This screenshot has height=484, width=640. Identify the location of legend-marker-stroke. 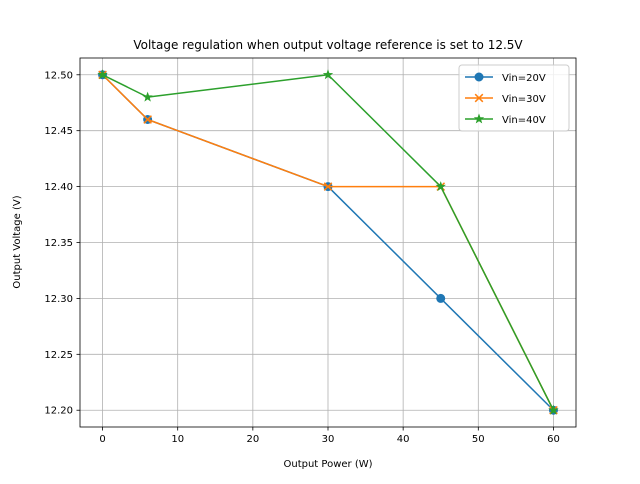
(479, 98).